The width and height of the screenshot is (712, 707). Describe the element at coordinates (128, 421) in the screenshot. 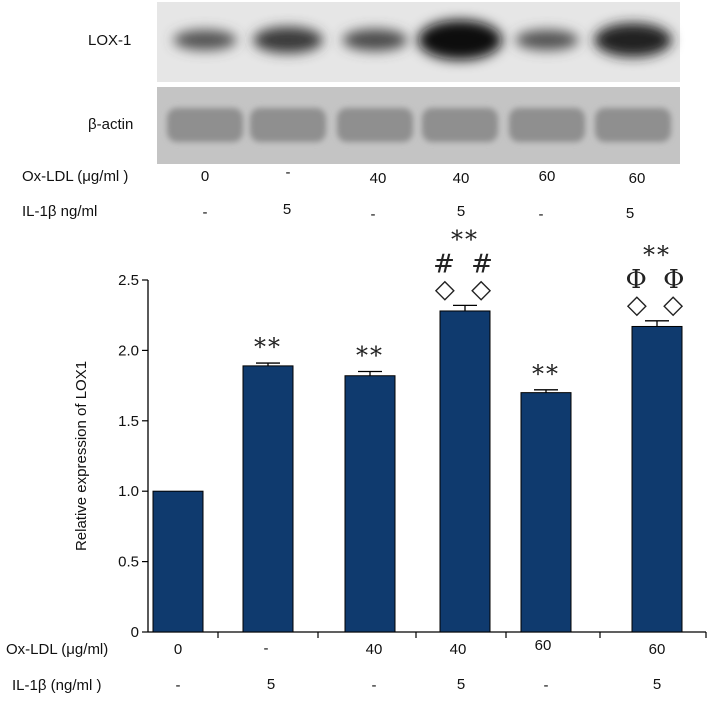

I see `y-tick-label-3: 1.5` at that location.